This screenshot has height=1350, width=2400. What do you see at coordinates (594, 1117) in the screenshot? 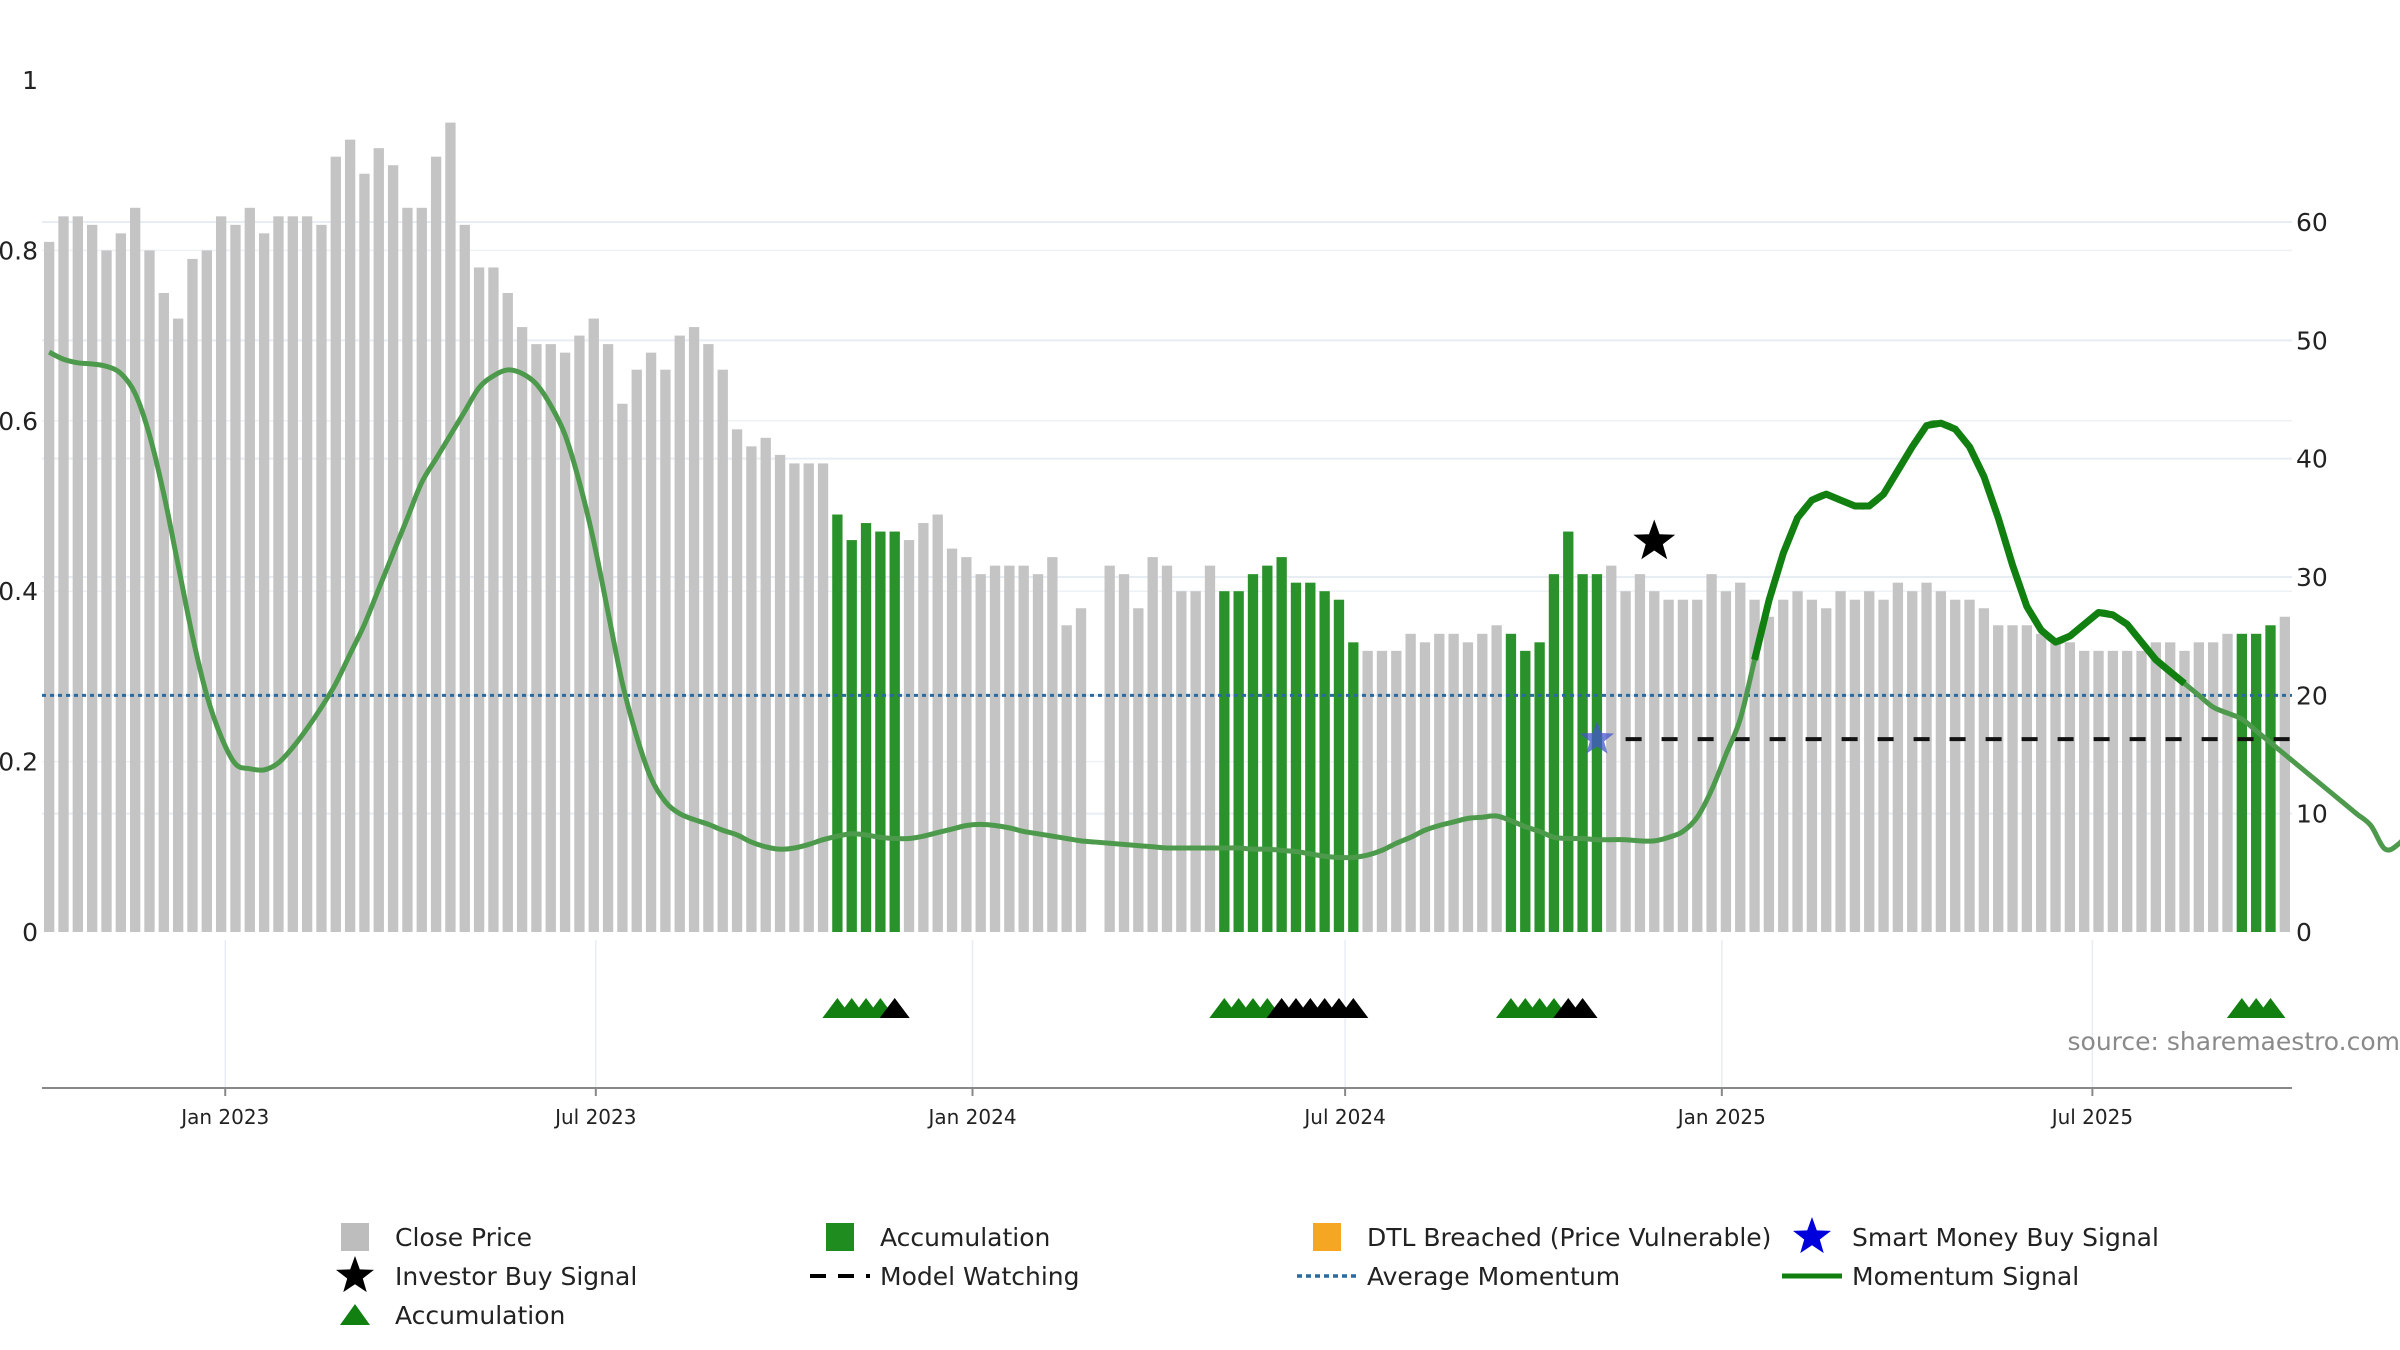
I see `date-tick-label: Jul 2023` at bounding box center [594, 1117].